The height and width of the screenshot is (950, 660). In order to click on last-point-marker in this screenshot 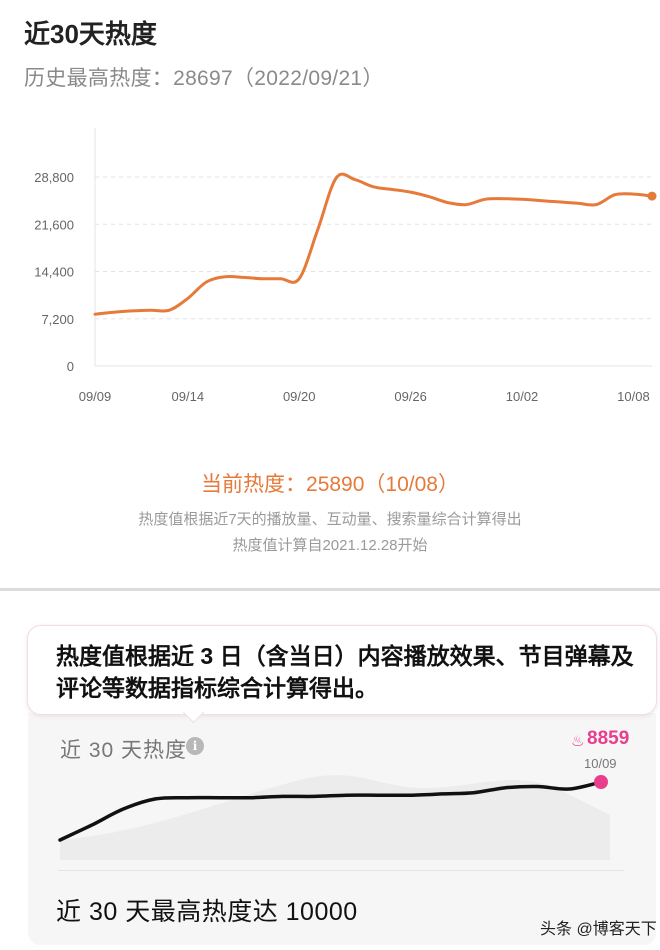, I will do `click(652, 196)`.